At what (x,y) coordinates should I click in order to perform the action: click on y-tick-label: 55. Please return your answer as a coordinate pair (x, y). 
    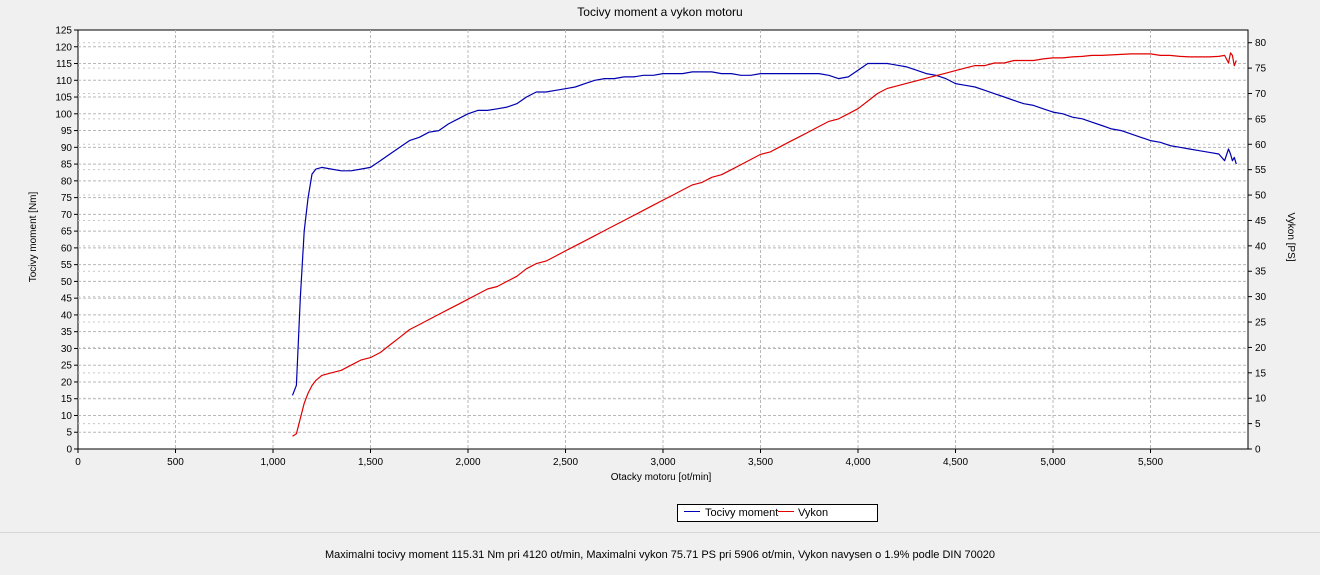
    Looking at the image, I should click on (67, 265).